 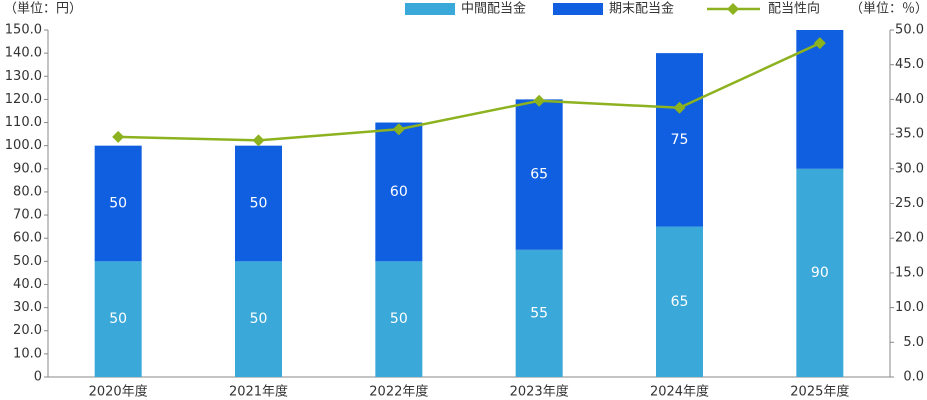 I want to click on x-tick-label: 2020年度, so click(x=118, y=392).